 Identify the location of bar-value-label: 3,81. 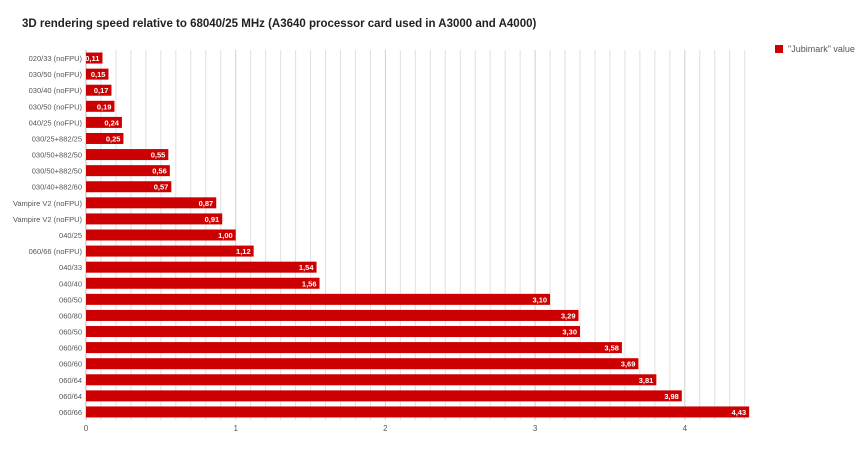
(646, 380).